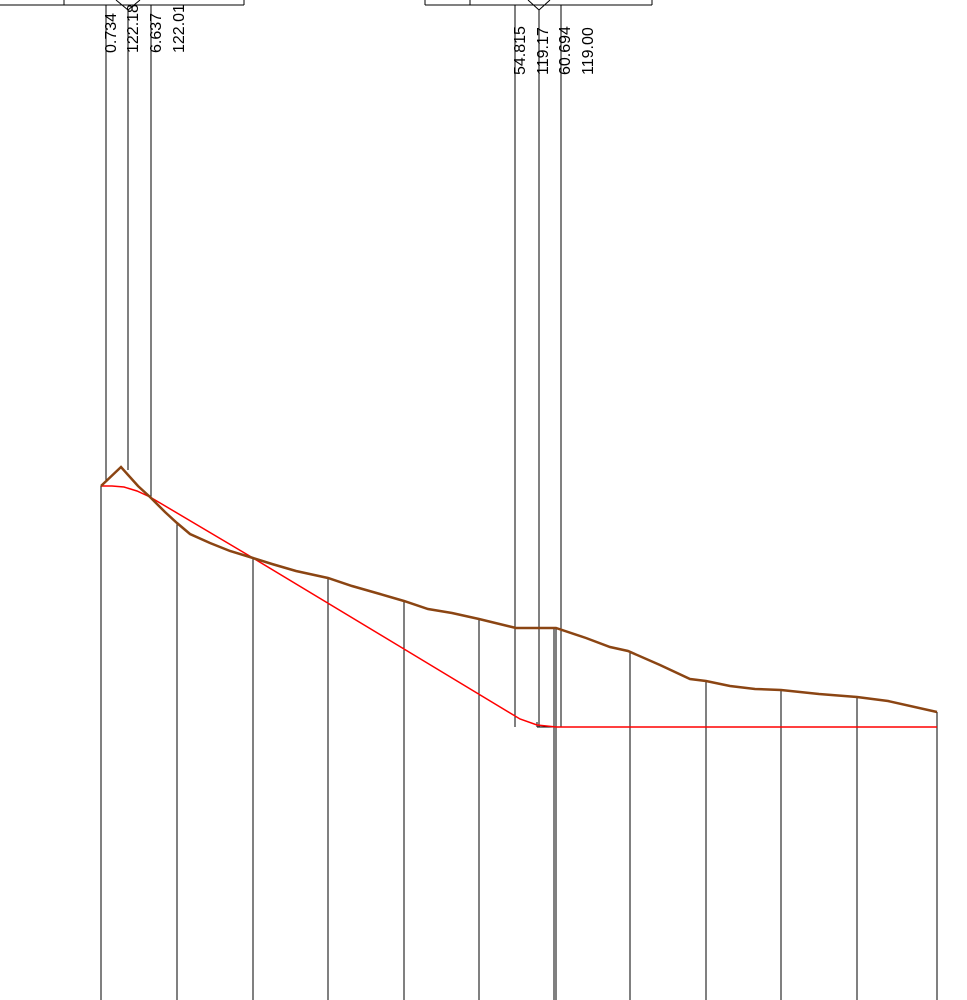  What do you see at coordinates (111, 33) in the screenshot?
I see `annotation-left-1: 0.734` at bounding box center [111, 33].